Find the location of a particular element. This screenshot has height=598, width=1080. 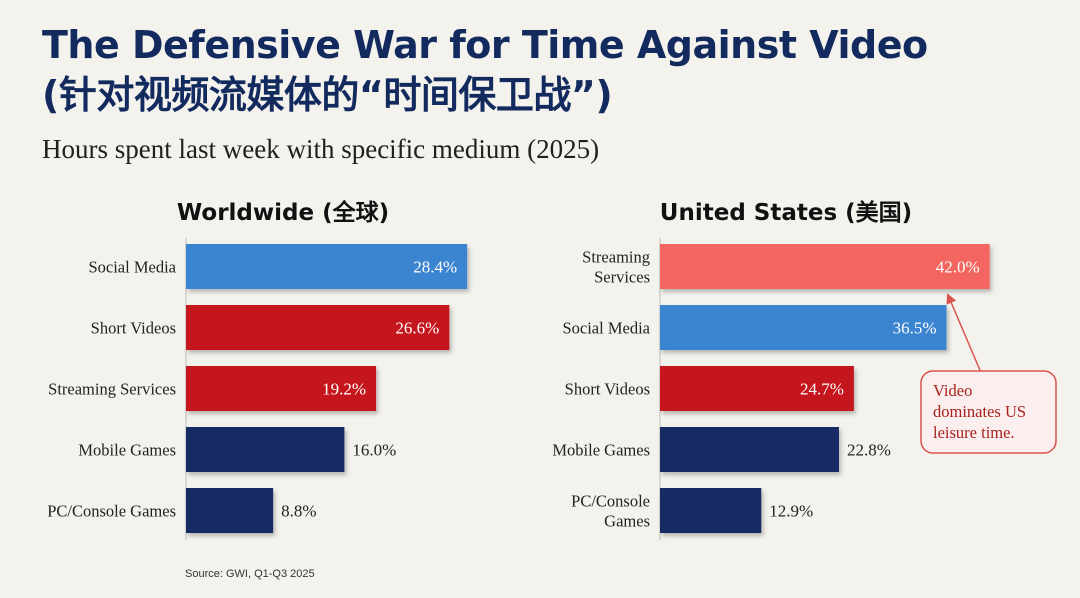

value-label: 16.0% is located at coordinates (374, 450).